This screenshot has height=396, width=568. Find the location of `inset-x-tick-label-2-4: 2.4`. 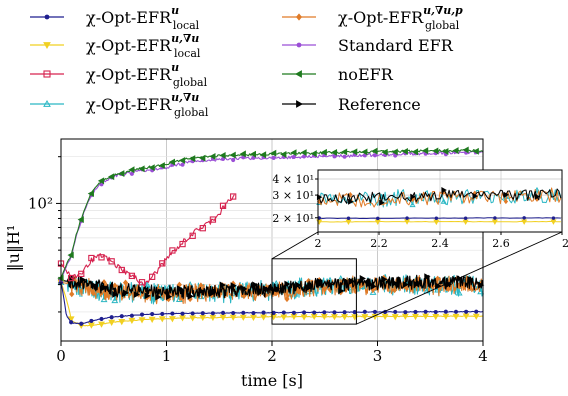

inset-x-tick-label-2-4: 2.4 is located at coordinates (440, 243).